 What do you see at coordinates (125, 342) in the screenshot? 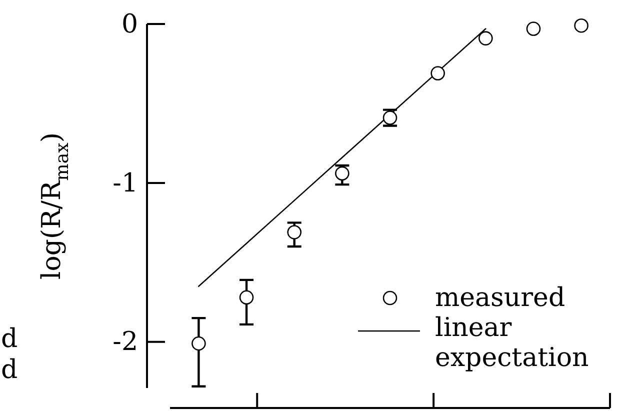
I see `y-tick-label: -2` at bounding box center [125, 342].